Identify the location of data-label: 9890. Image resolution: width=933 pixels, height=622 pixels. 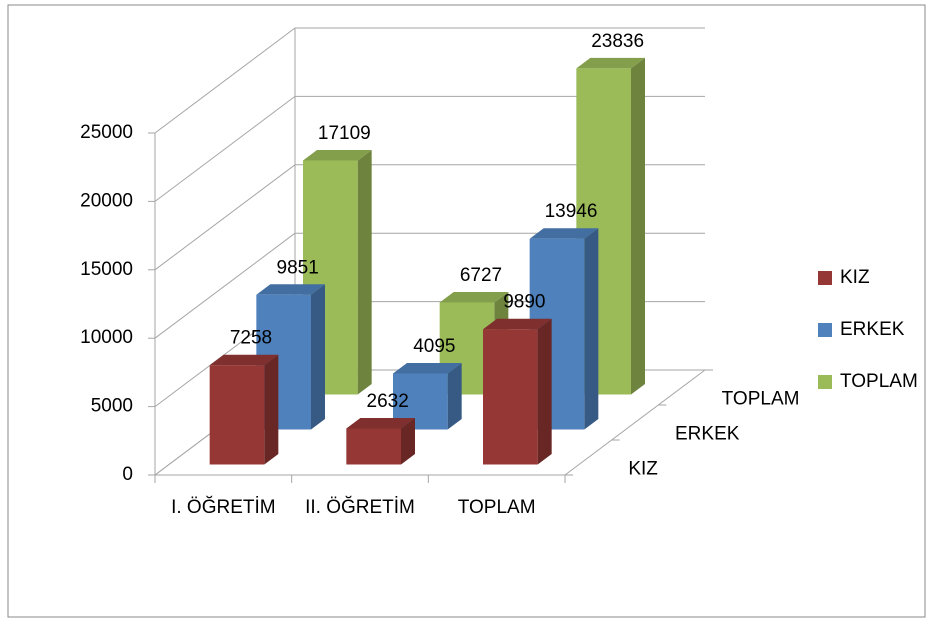
(524, 302).